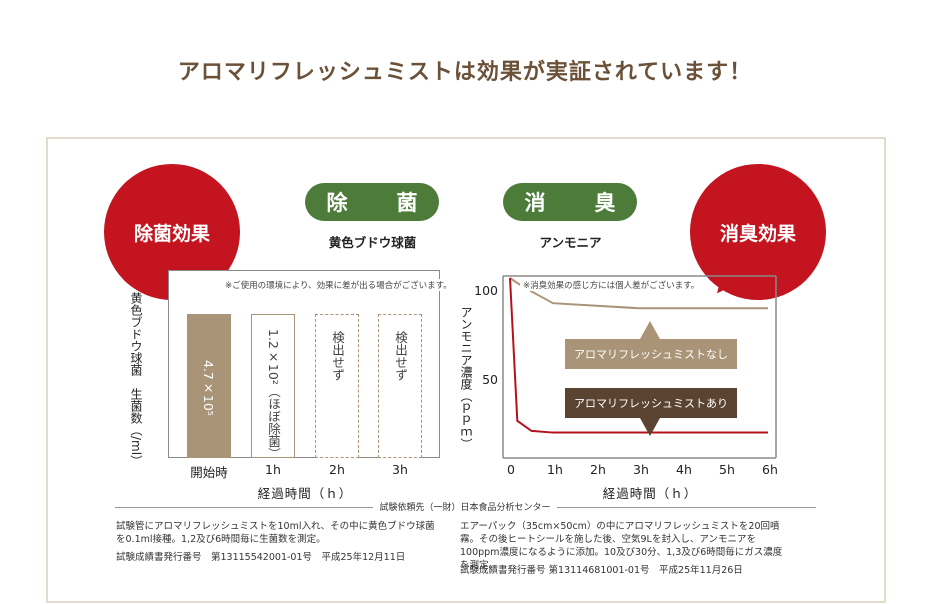 This screenshot has width=930, height=604. I want to click on bacteria-x-tick: 3h, so click(400, 469).